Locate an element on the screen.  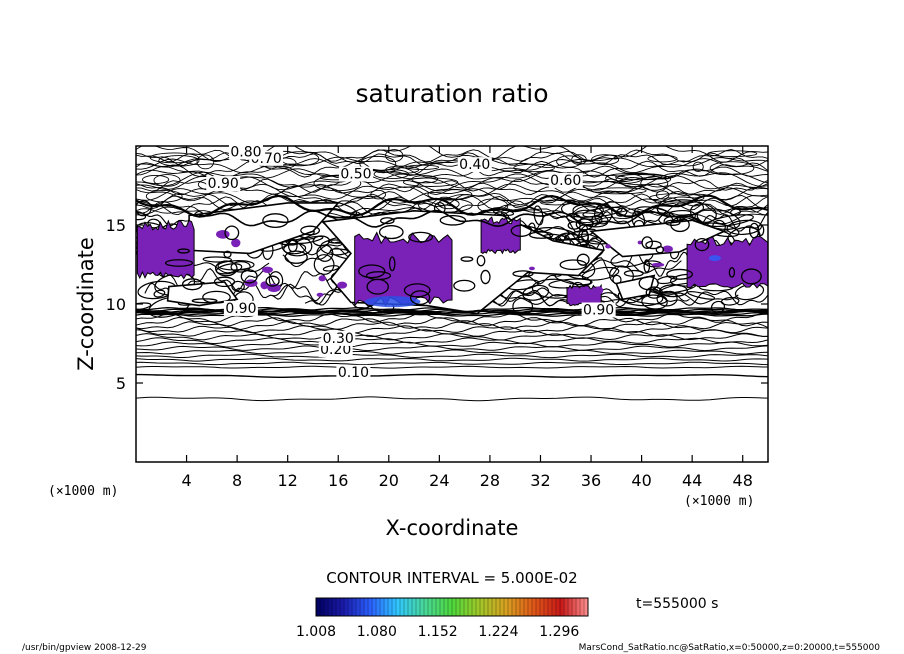
colorbar-tick-label: 1.224 is located at coordinates (498, 632).